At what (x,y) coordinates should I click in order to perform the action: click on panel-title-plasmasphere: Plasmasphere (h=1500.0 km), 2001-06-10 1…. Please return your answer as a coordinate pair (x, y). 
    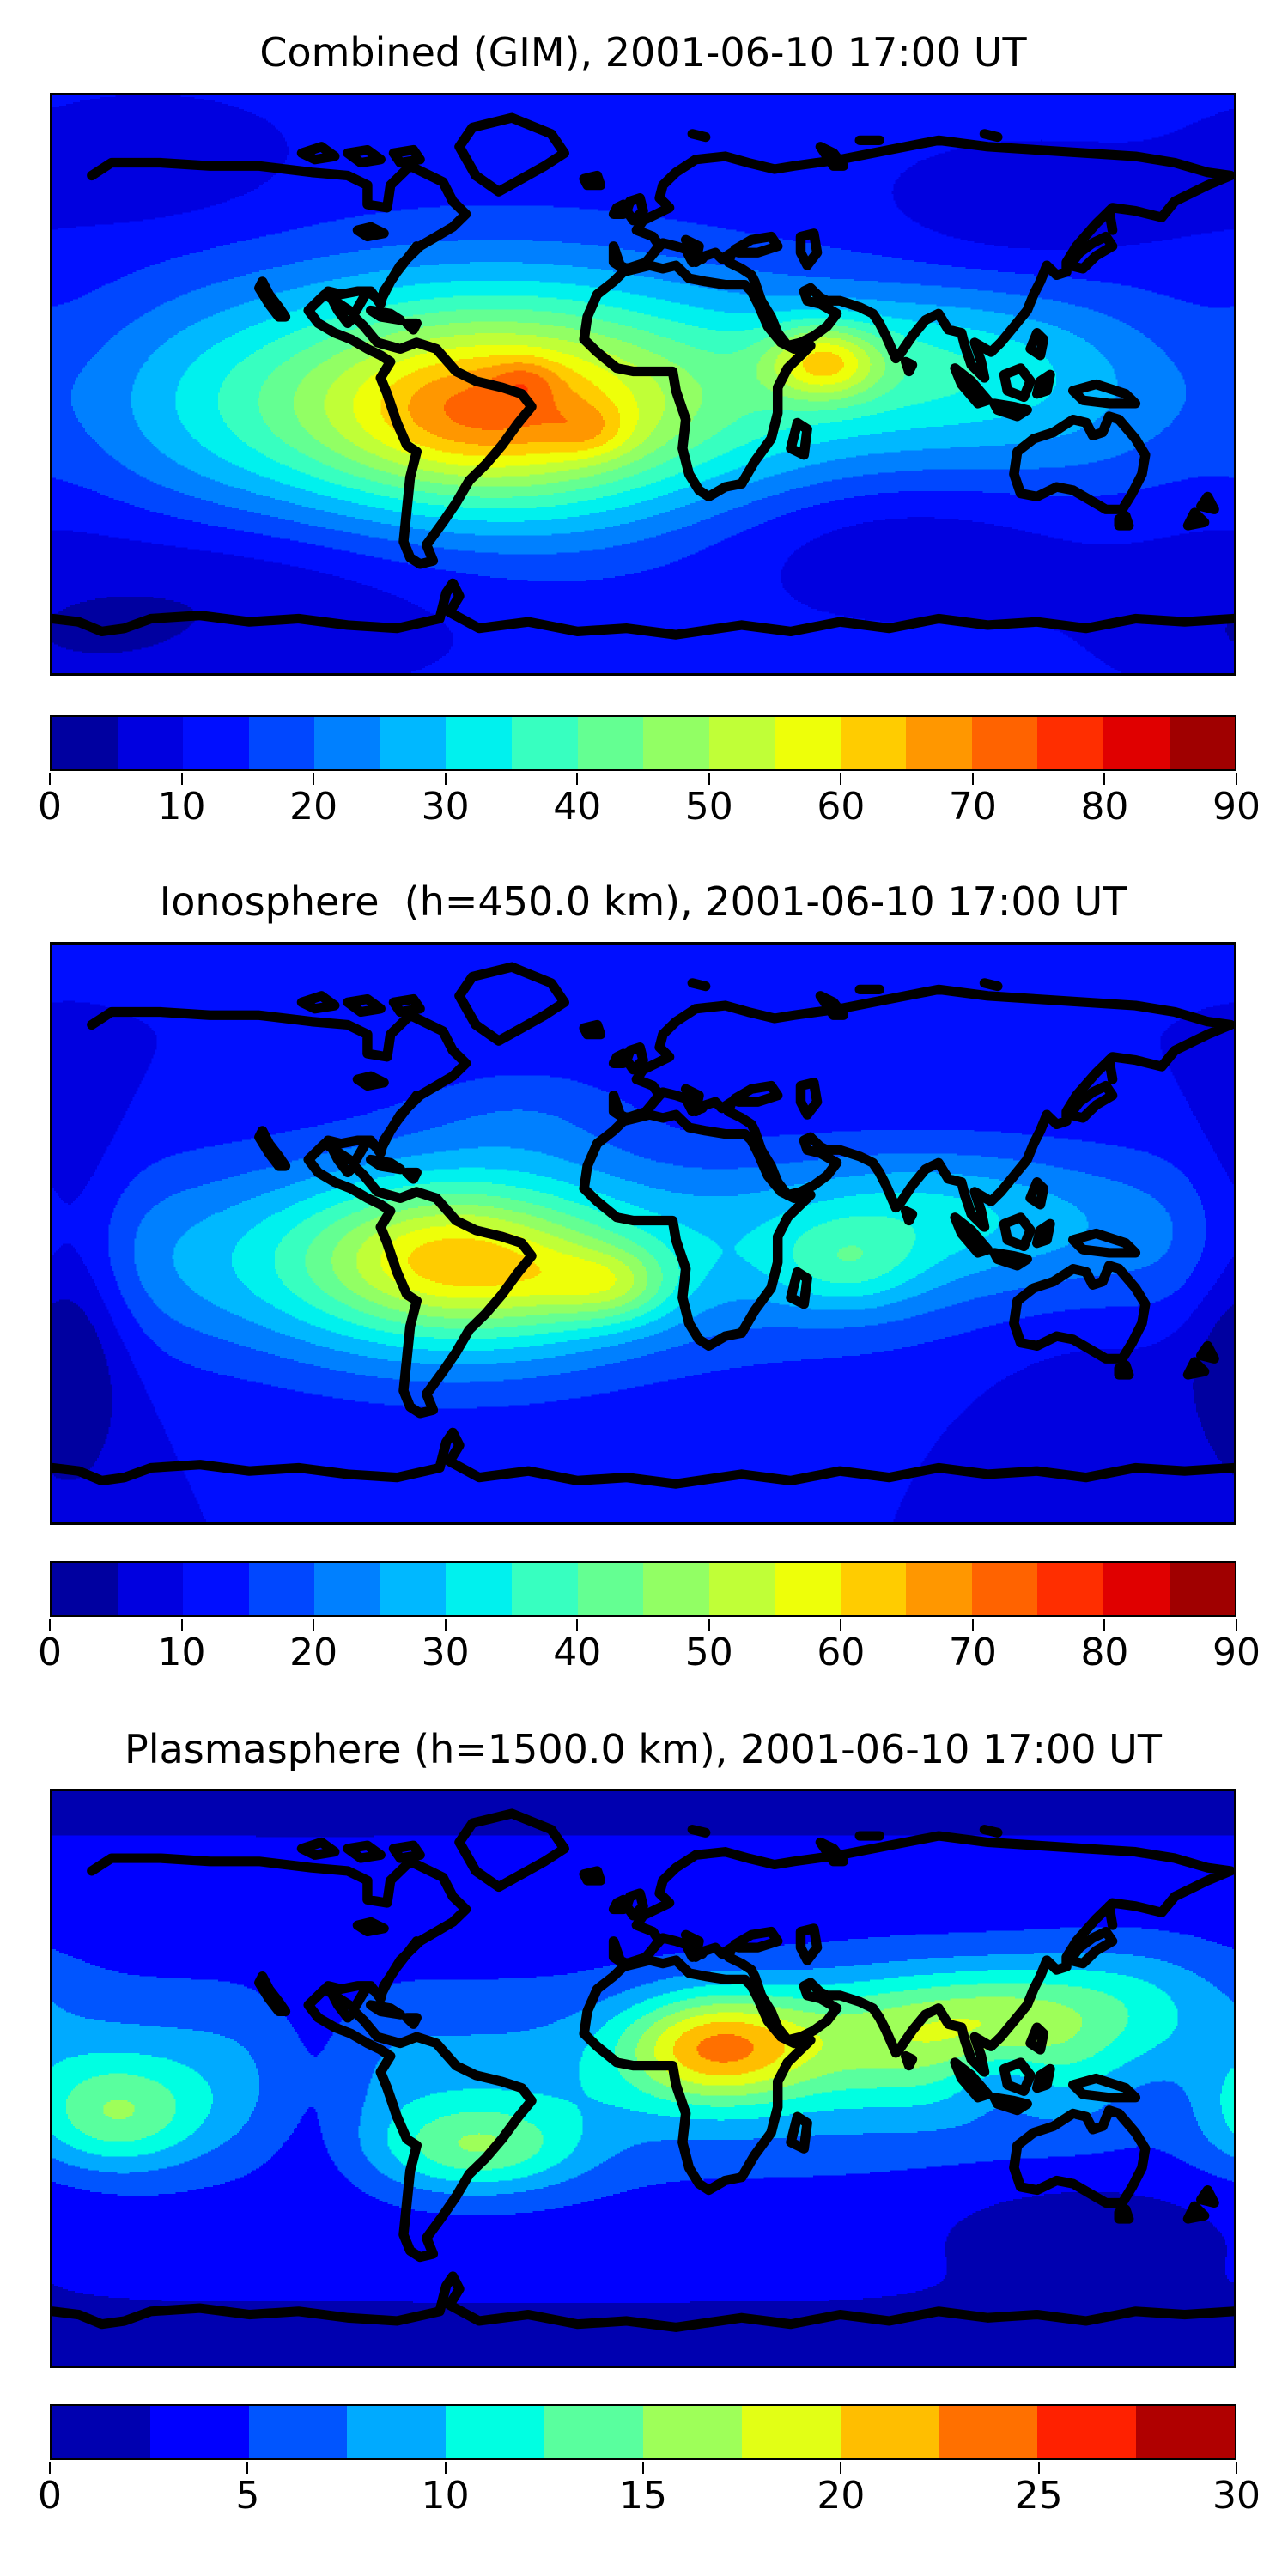
    Looking at the image, I should click on (643, 1749).